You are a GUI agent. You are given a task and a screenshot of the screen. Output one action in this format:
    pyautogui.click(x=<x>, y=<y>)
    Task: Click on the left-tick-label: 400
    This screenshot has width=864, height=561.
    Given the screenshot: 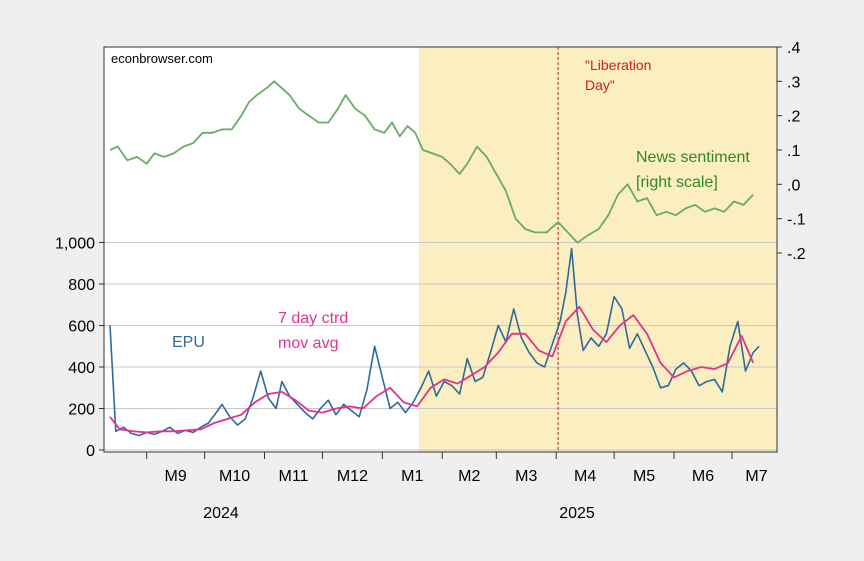 What is the action you would take?
    pyautogui.click(x=81, y=368)
    